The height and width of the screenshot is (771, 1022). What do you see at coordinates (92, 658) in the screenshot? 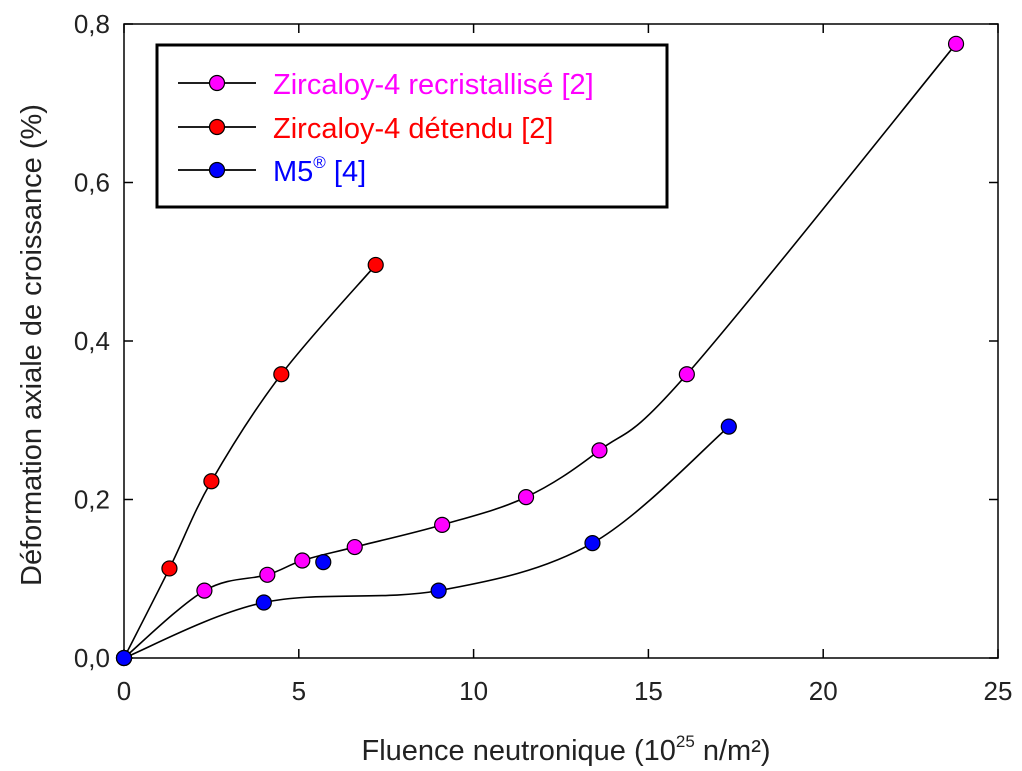
I see `y-tick-label: 0,0` at bounding box center [92, 658].